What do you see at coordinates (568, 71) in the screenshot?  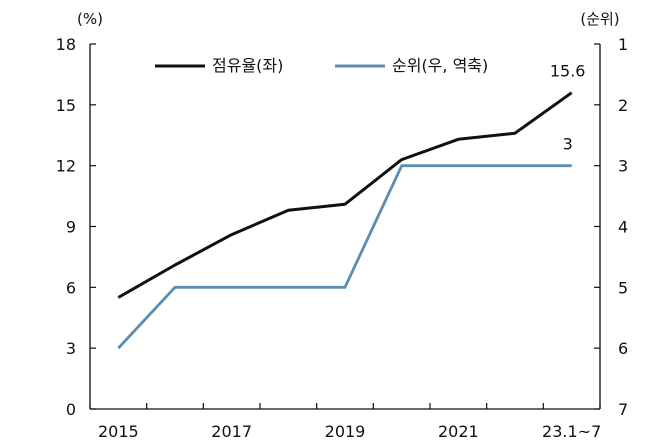 I see `end-label-share: 15.6` at bounding box center [568, 71].